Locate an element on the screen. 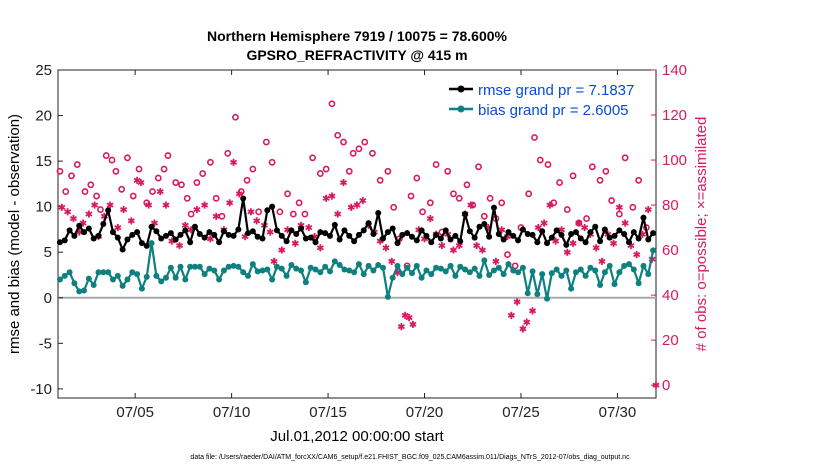  y-left-tick-label: 10 is located at coordinates (43, 207).